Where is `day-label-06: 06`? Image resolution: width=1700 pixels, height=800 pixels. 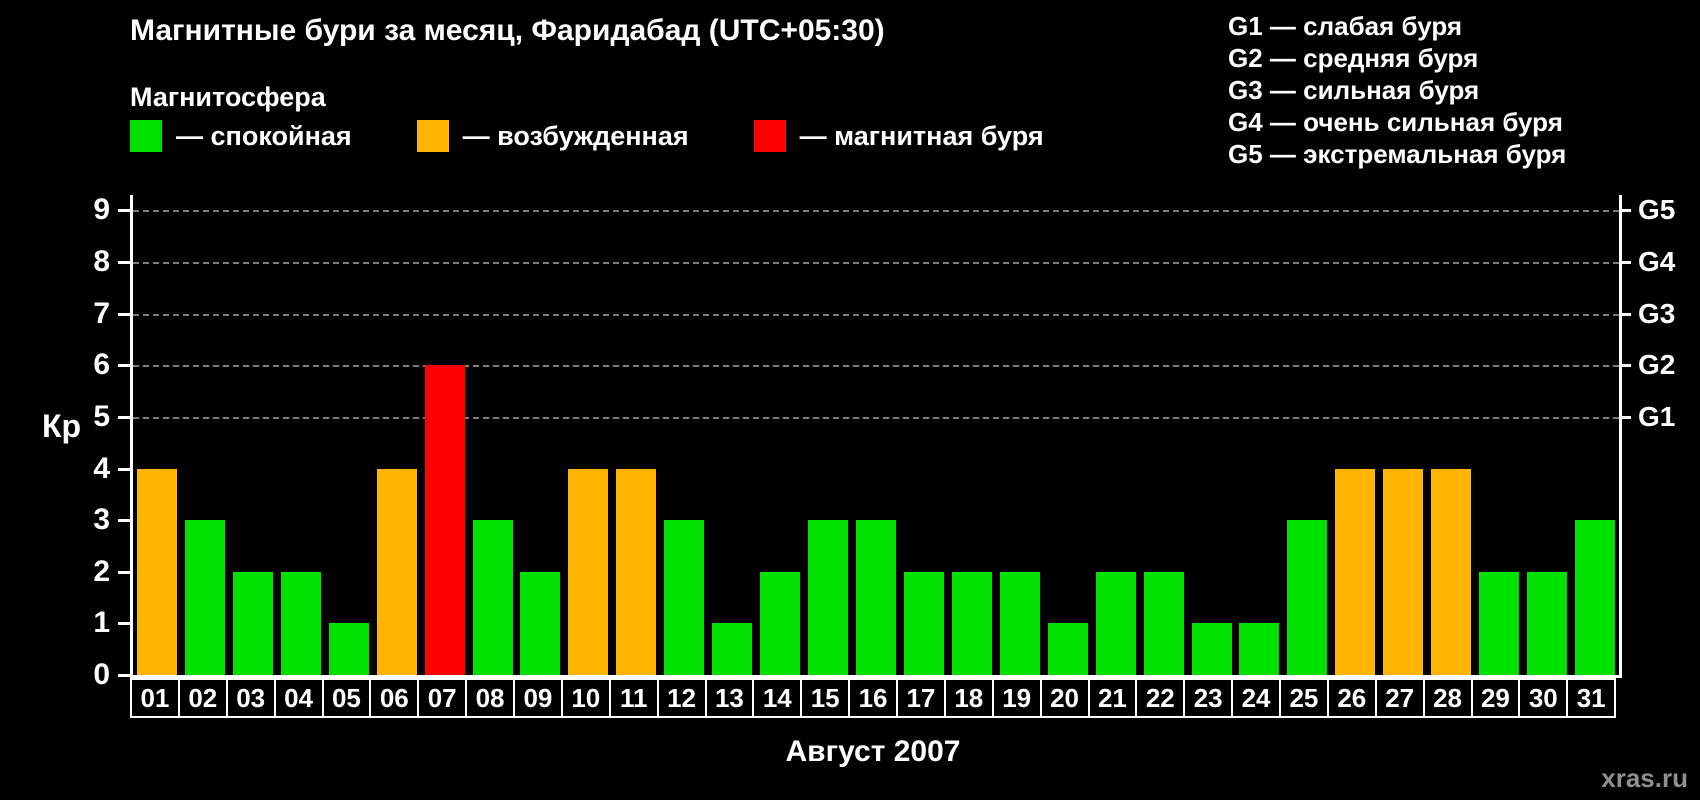
day-label-06: 06 is located at coordinates (394, 698).